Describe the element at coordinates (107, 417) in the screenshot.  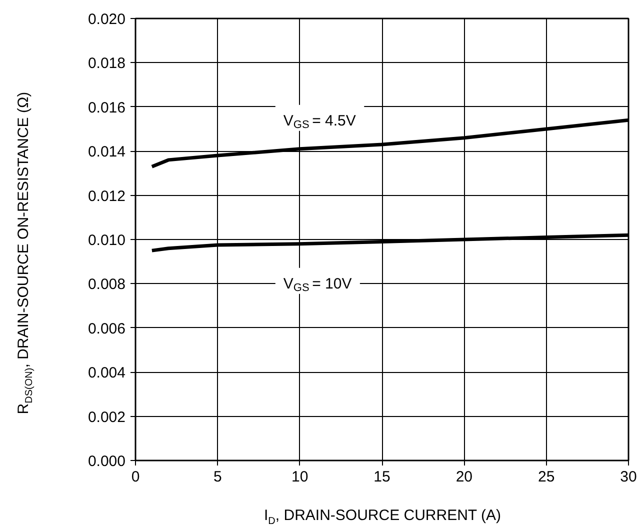
I see `y-tick-label: 0.002` at that location.